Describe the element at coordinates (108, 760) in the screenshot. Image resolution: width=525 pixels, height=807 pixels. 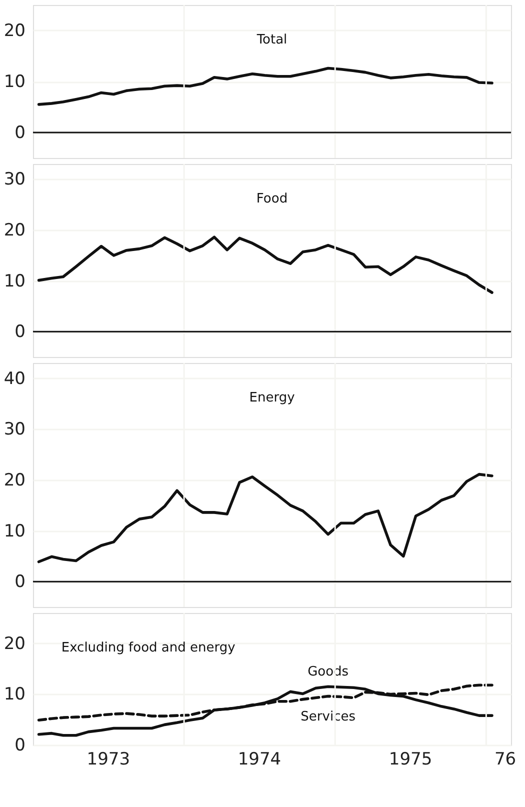
I see `x-tick-label: 1973` at that location.